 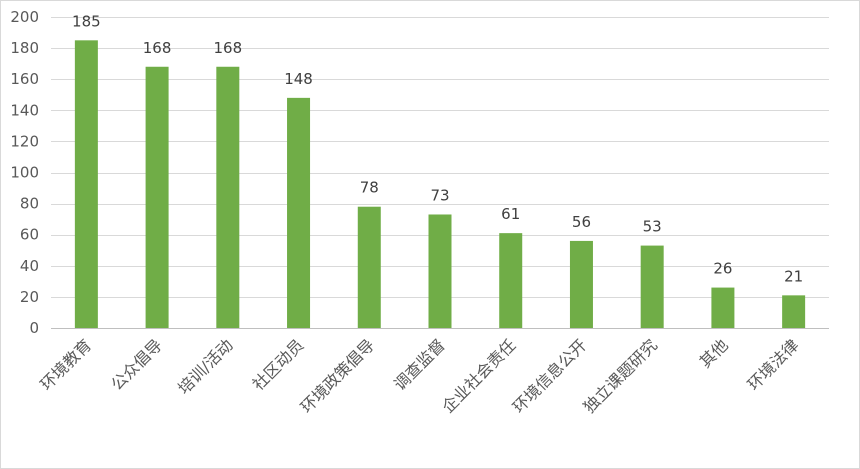 I want to click on y-axis-ticks: 0 20 40 60 80 100 120 140 160 180 200, so click(x=24, y=172).